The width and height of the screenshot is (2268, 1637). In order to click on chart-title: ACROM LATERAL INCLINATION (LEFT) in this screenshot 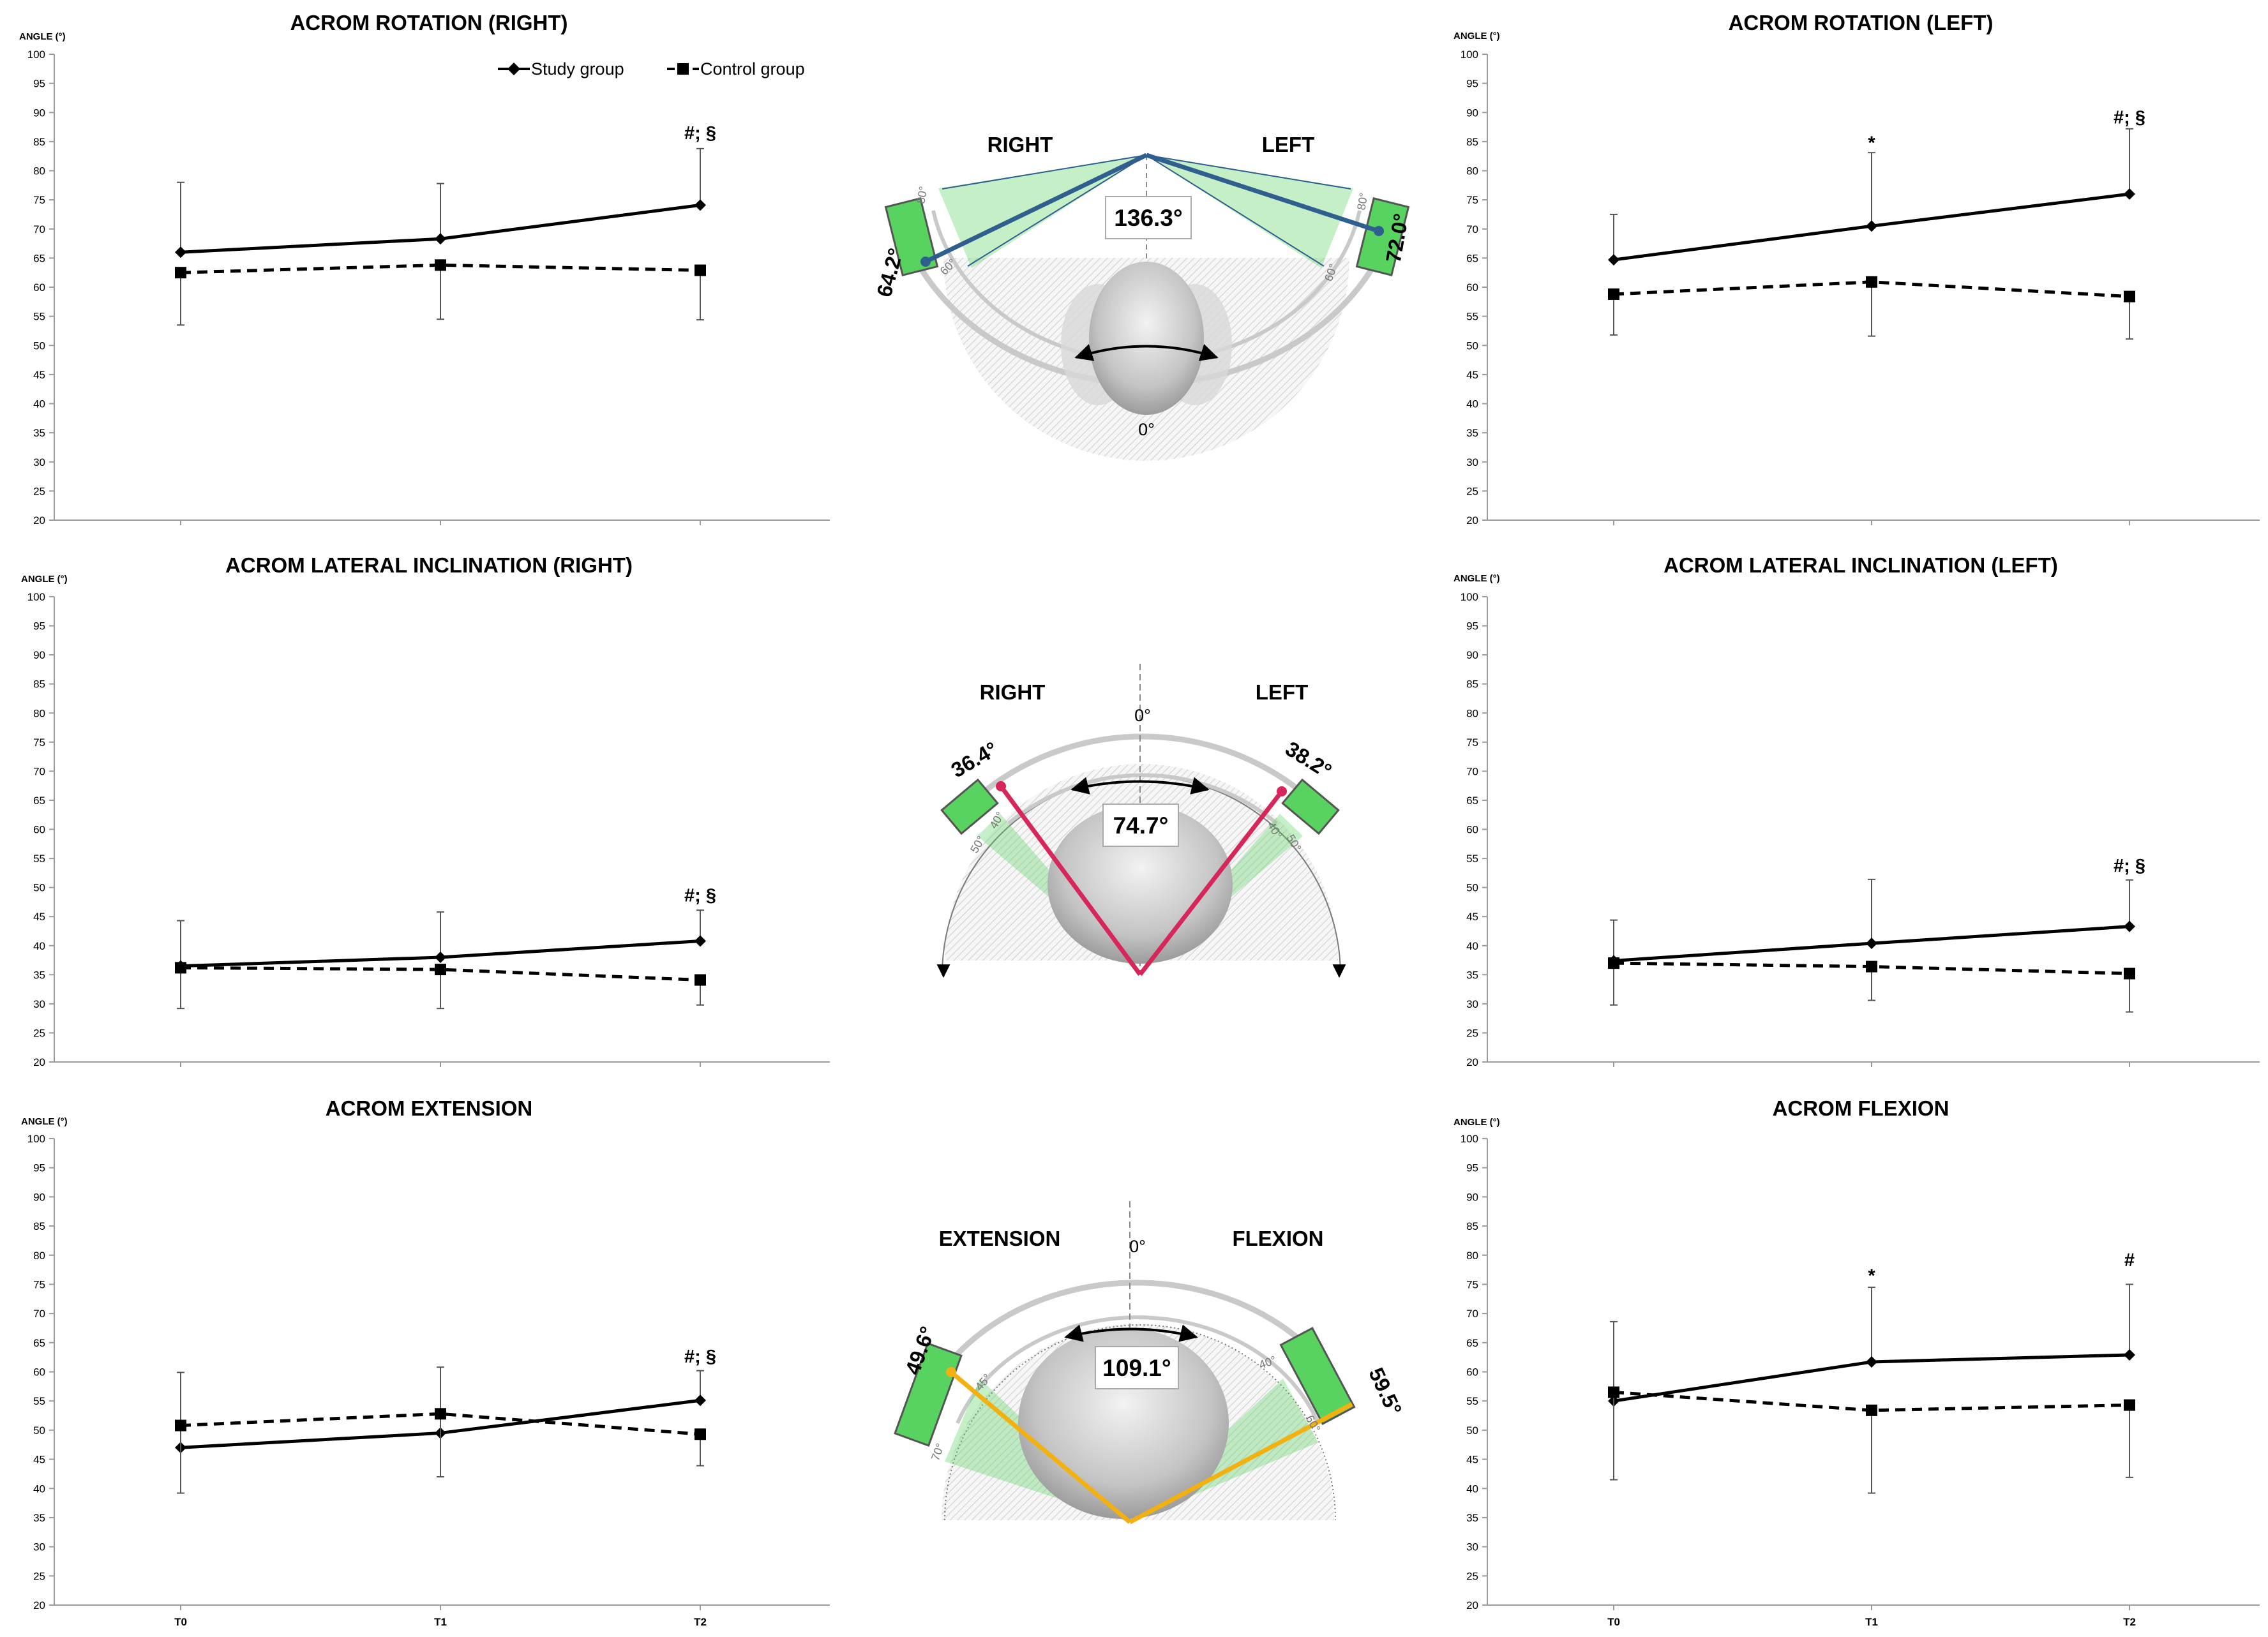, I will do `click(1861, 565)`.